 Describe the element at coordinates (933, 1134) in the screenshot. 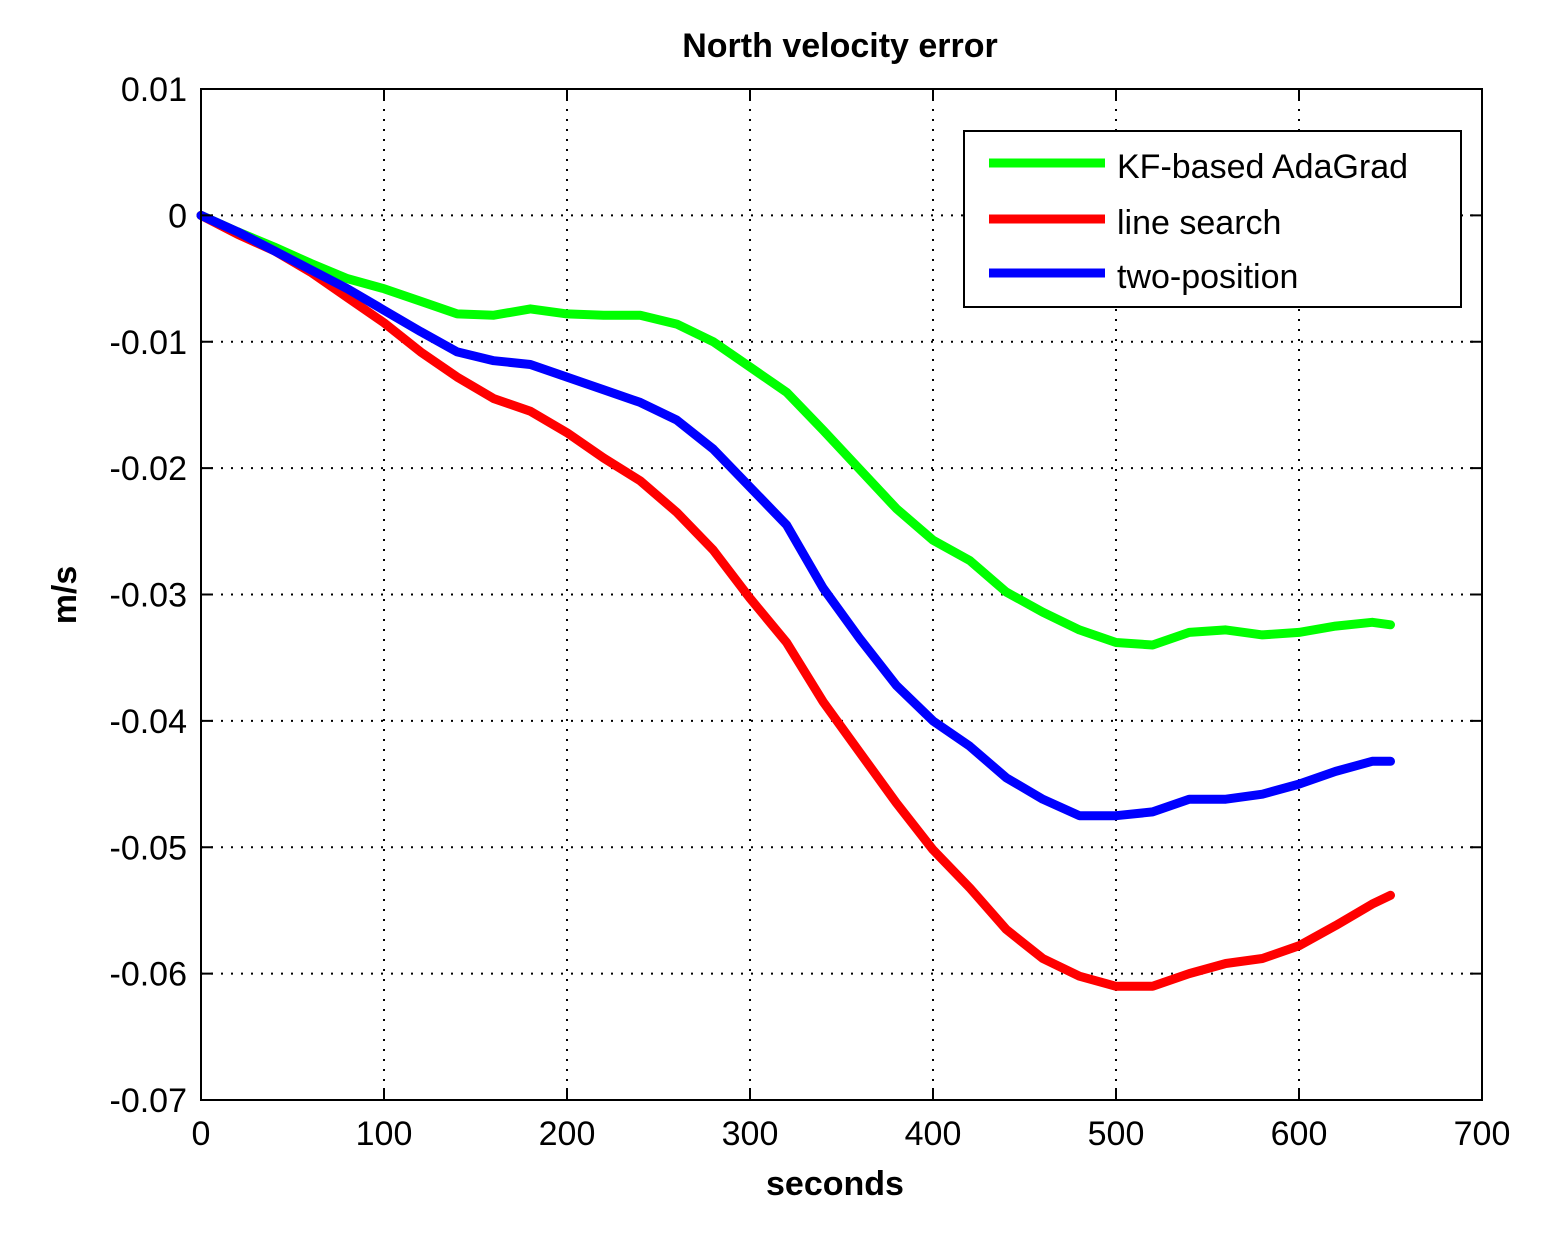

I see `x-tick-label: 400` at that location.